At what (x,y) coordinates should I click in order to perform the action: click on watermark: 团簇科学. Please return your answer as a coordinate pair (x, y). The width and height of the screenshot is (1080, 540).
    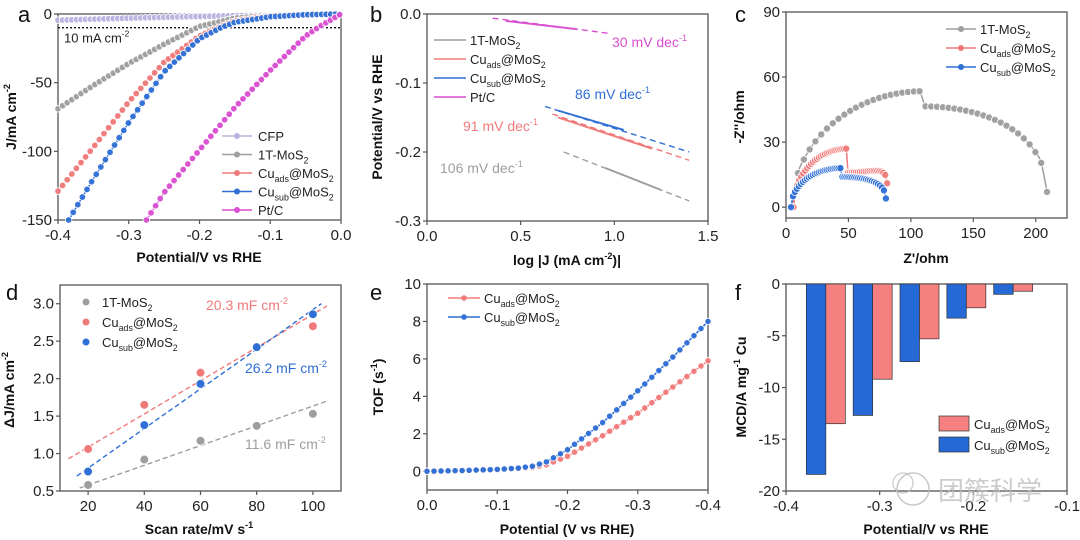
    Looking at the image, I should click on (967, 489).